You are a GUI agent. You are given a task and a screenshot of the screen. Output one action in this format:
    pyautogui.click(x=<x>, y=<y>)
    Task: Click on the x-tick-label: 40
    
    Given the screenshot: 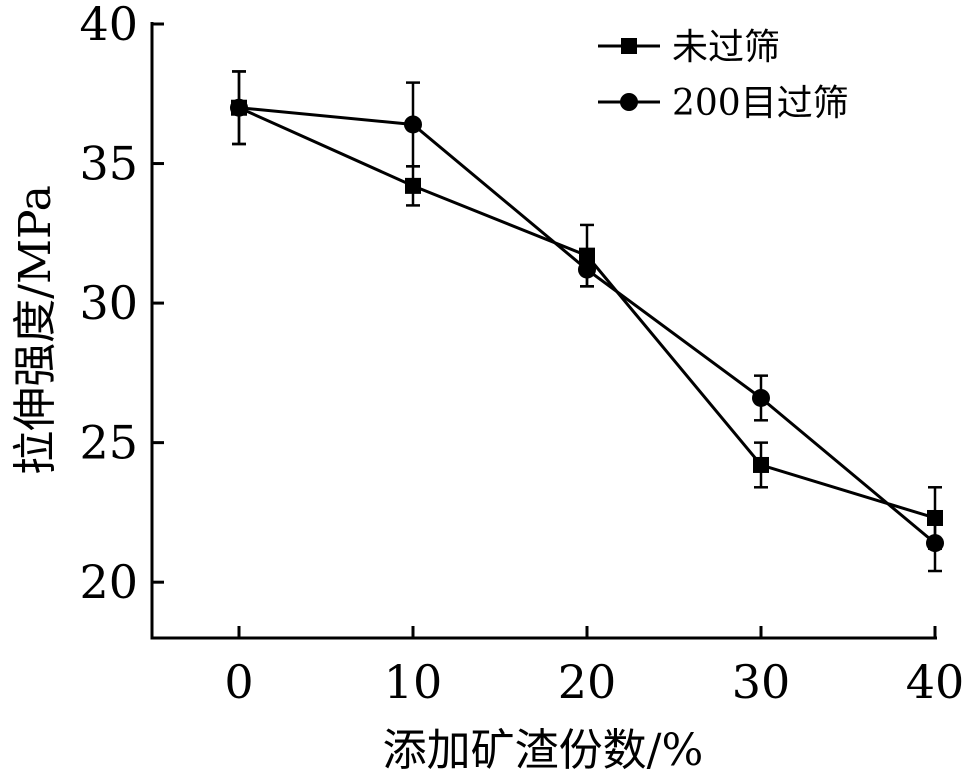 What is the action you would take?
    pyautogui.click(x=935, y=682)
    